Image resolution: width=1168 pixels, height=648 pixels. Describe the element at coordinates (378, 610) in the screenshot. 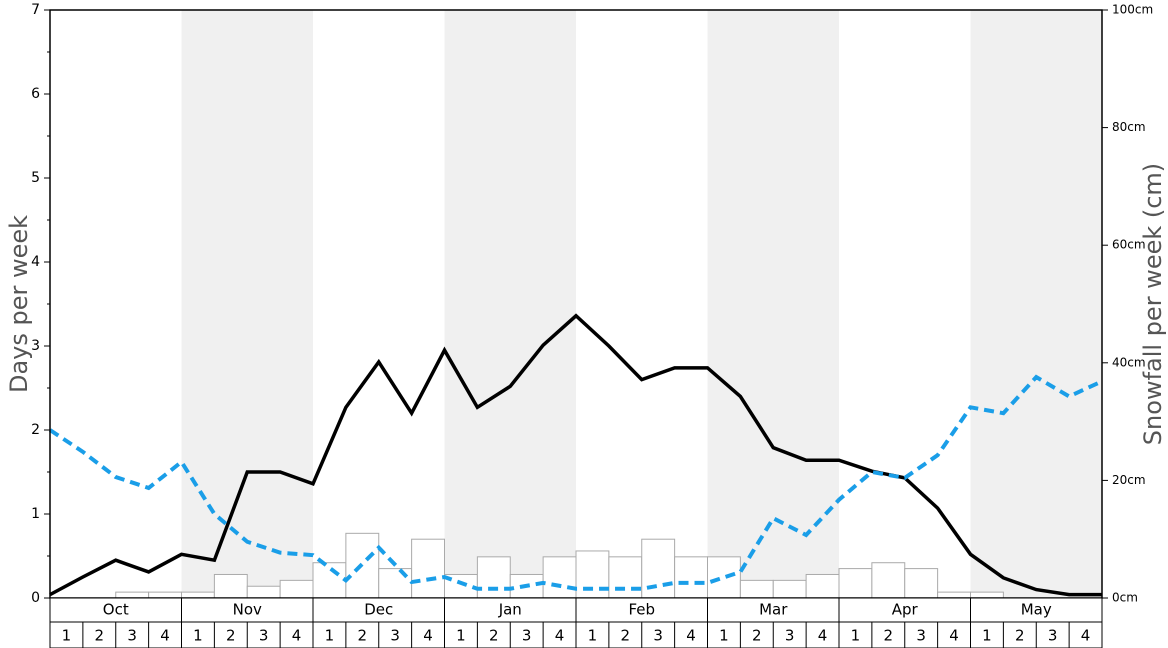

I see `month-label: Dec` at that location.